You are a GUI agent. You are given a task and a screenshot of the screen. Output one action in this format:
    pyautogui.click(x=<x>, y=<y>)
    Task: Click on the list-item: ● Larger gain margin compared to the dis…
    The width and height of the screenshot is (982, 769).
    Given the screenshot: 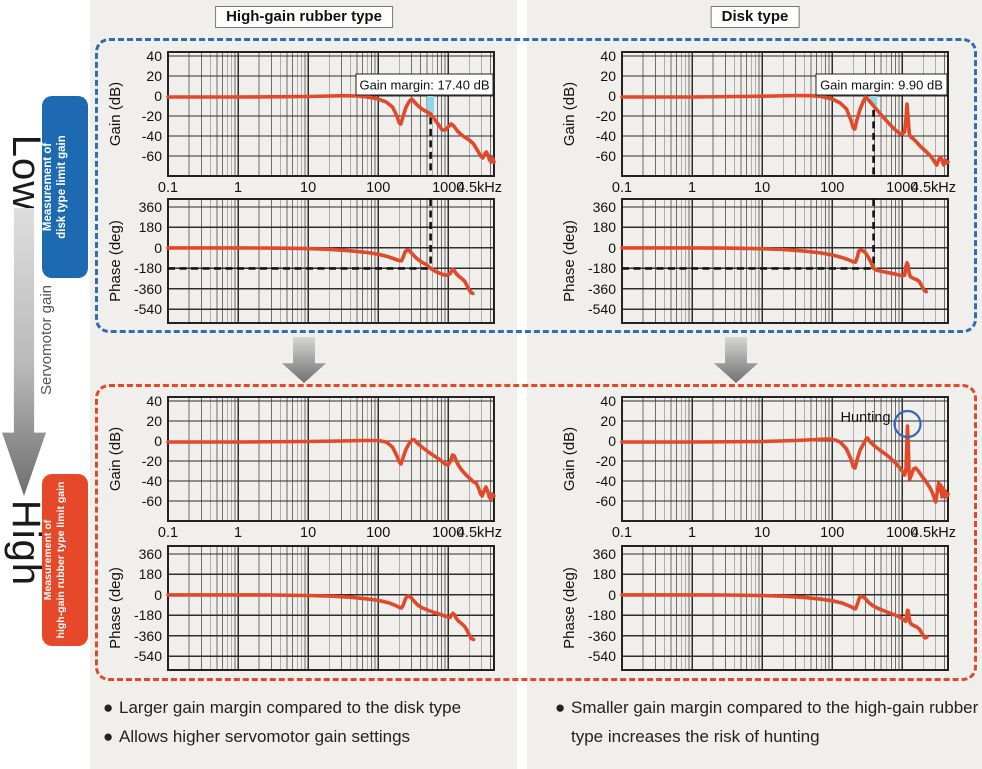 What is the action you would take?
    pyautogui.click(x=313, y=708)
    